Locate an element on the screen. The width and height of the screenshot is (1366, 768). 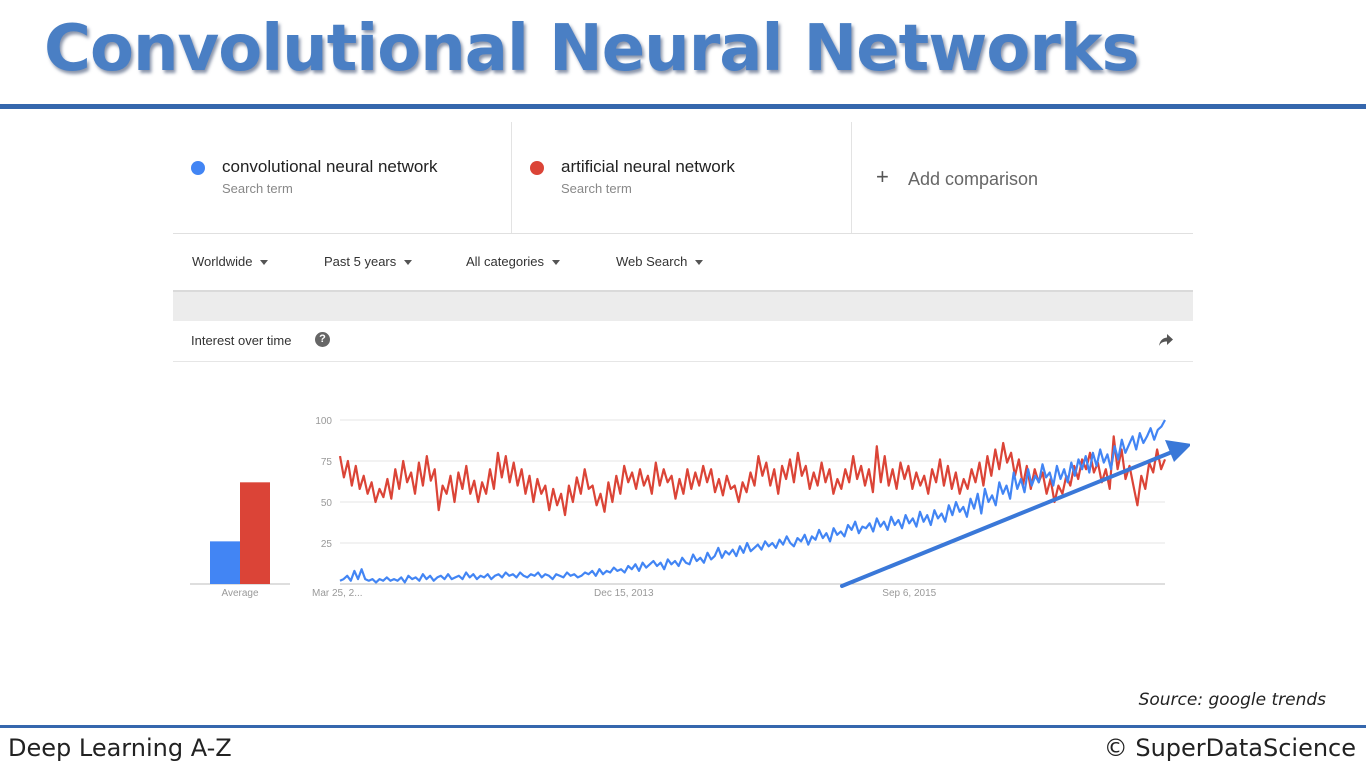
interest-over-time-header: Interest over time ? is located at coordinates (683, 341).